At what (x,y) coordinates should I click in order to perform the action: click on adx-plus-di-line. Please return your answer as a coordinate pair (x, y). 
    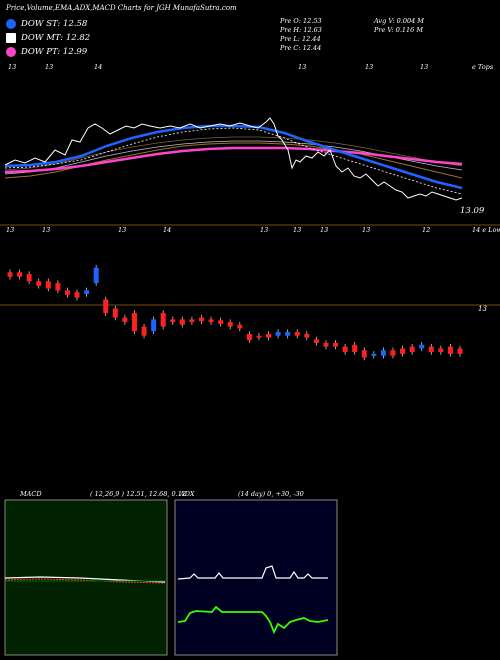
    Looking at the image, I should click on (252, 572).